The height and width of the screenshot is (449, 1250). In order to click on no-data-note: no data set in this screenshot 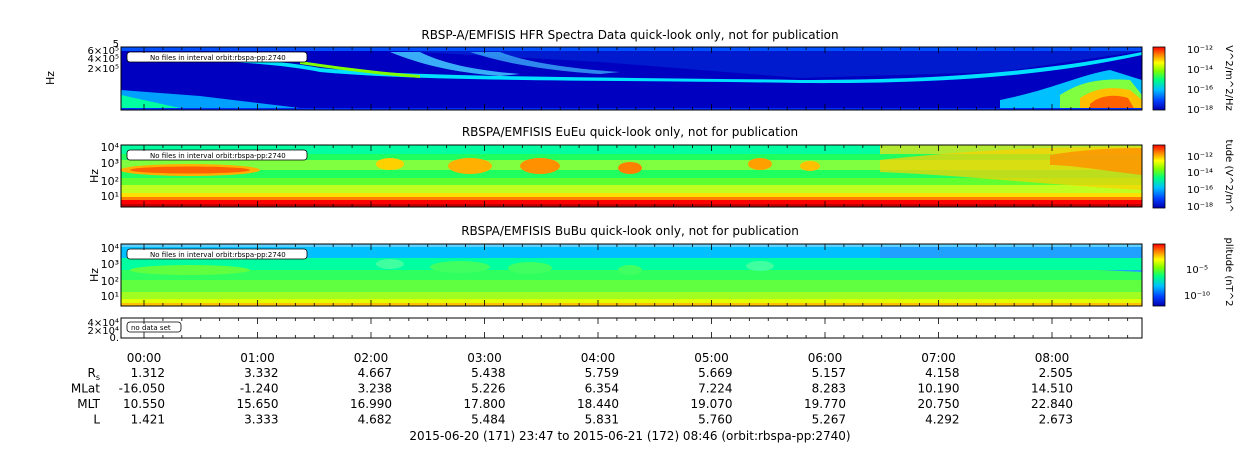, I will do `click(154, 327)`.